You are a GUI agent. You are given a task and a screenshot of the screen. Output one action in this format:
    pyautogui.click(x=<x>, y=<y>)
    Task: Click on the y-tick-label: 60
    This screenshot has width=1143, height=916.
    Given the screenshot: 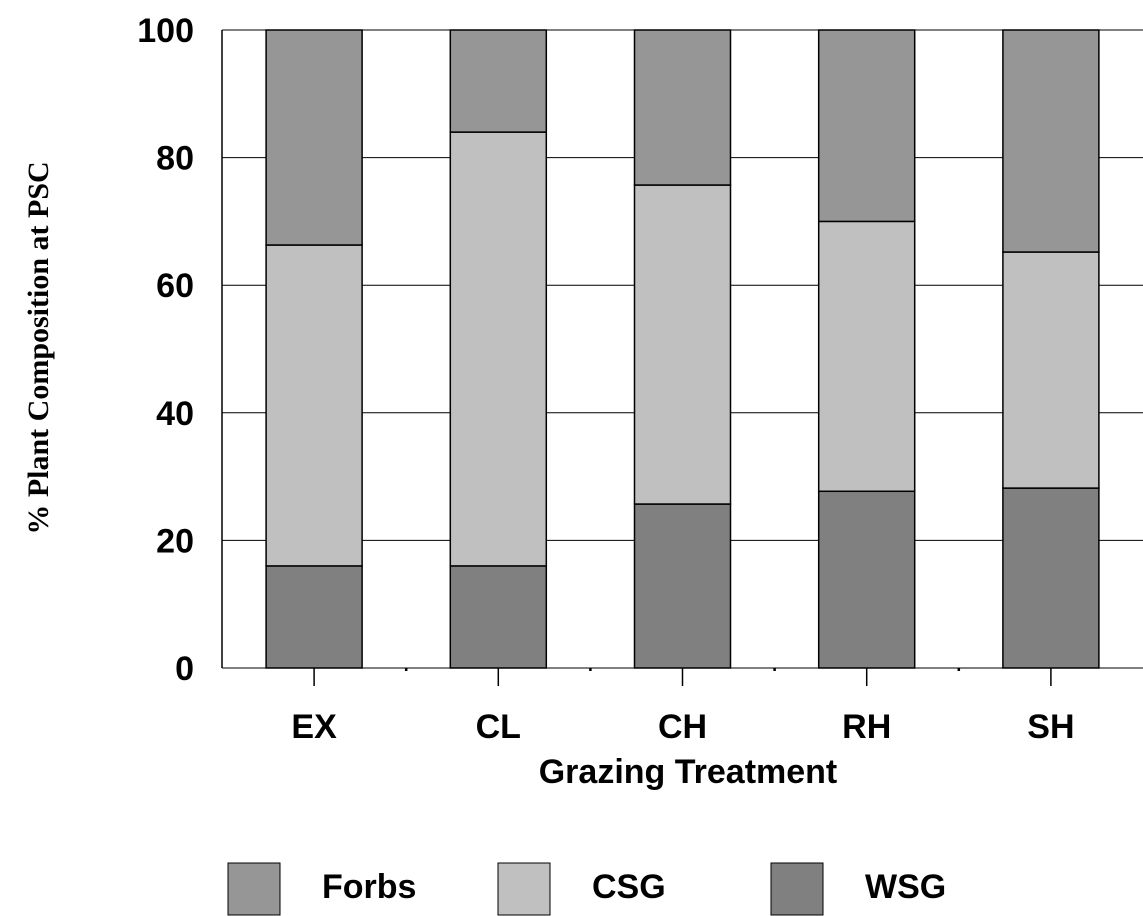 What is the action you would take?
    pyautogui.click(x=175, y=286)
    